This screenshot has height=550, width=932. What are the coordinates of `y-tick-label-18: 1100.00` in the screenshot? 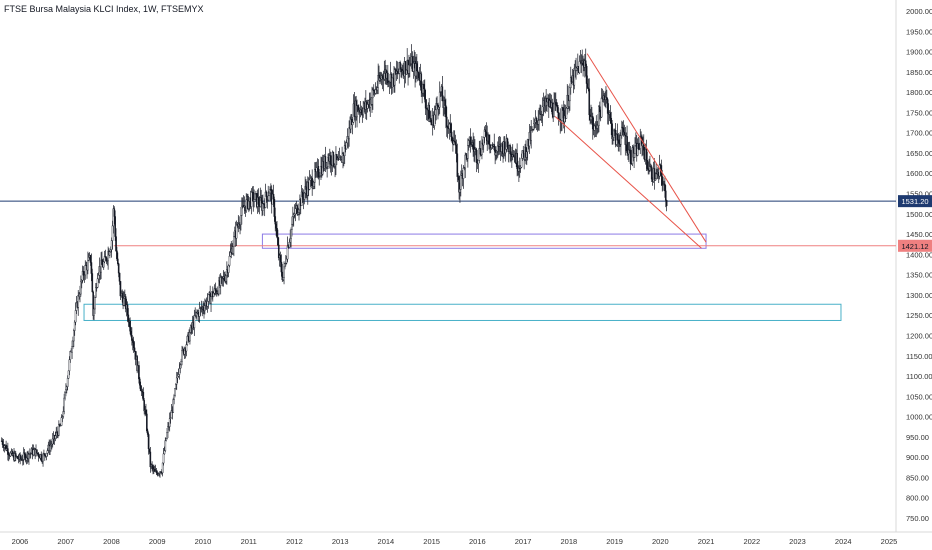 It's located at (919, 376).